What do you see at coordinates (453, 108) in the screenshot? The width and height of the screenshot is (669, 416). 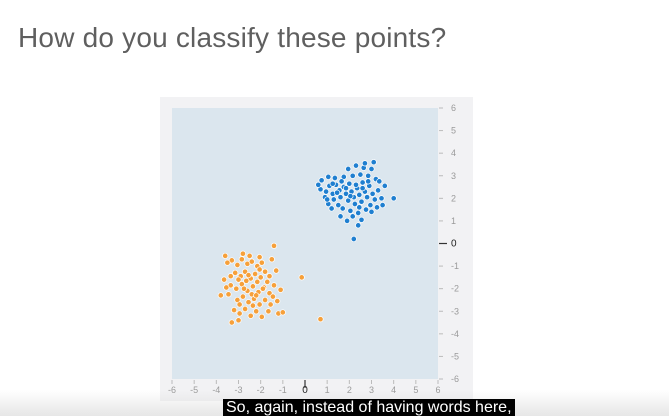 I see `y-tick-label: 6` at bounding box center [453, 108].